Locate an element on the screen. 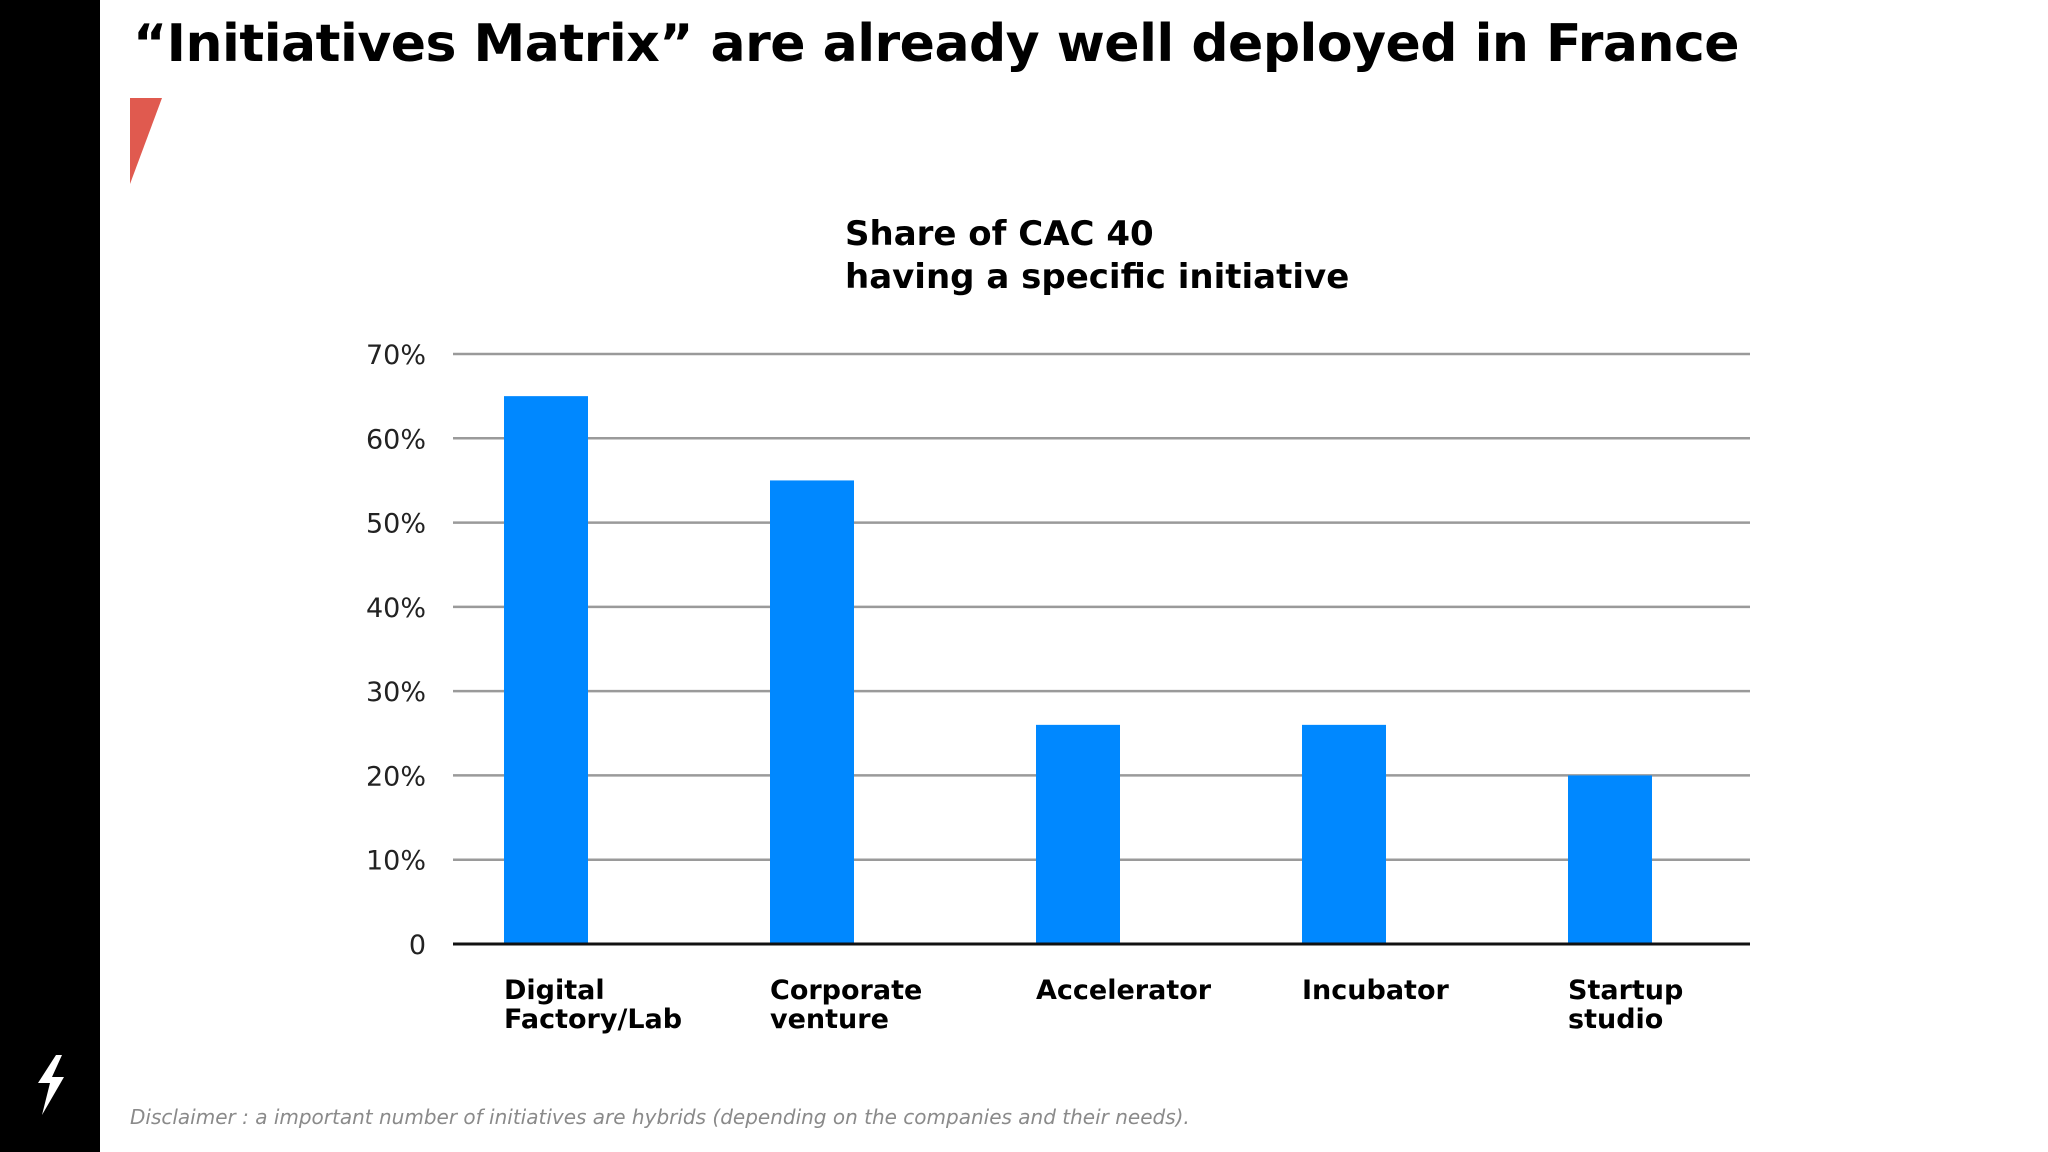  x-category-label: Factory/Lab is located at coordinates (593, 1019).